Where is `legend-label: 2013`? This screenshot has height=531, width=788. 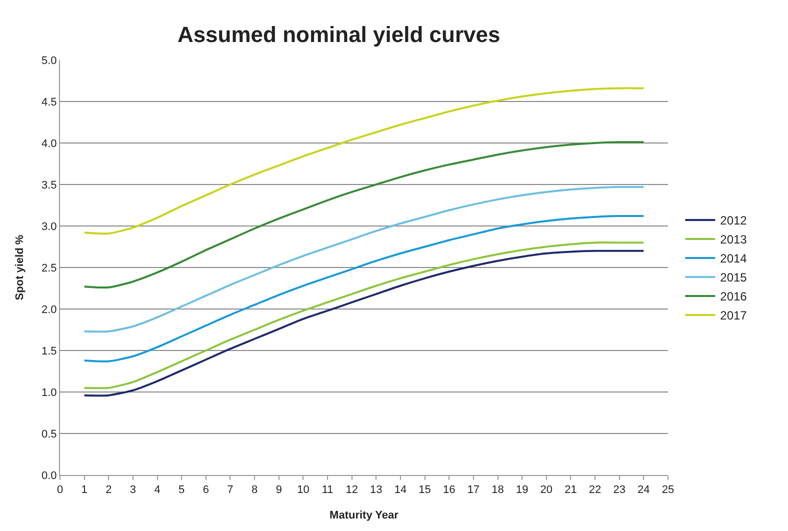 legend-label: 2013 is located at coordinates (734, 239).